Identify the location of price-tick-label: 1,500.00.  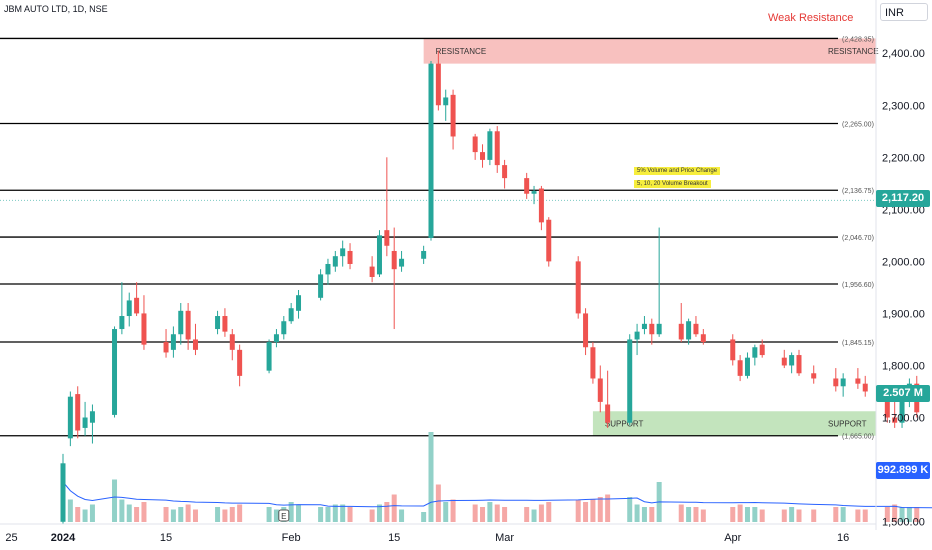
(903, 523).